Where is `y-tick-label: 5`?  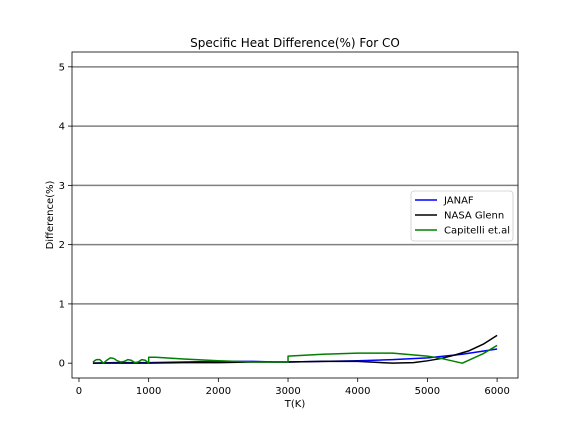
y-tick-label: 5 is located at coordinates (62, 67).